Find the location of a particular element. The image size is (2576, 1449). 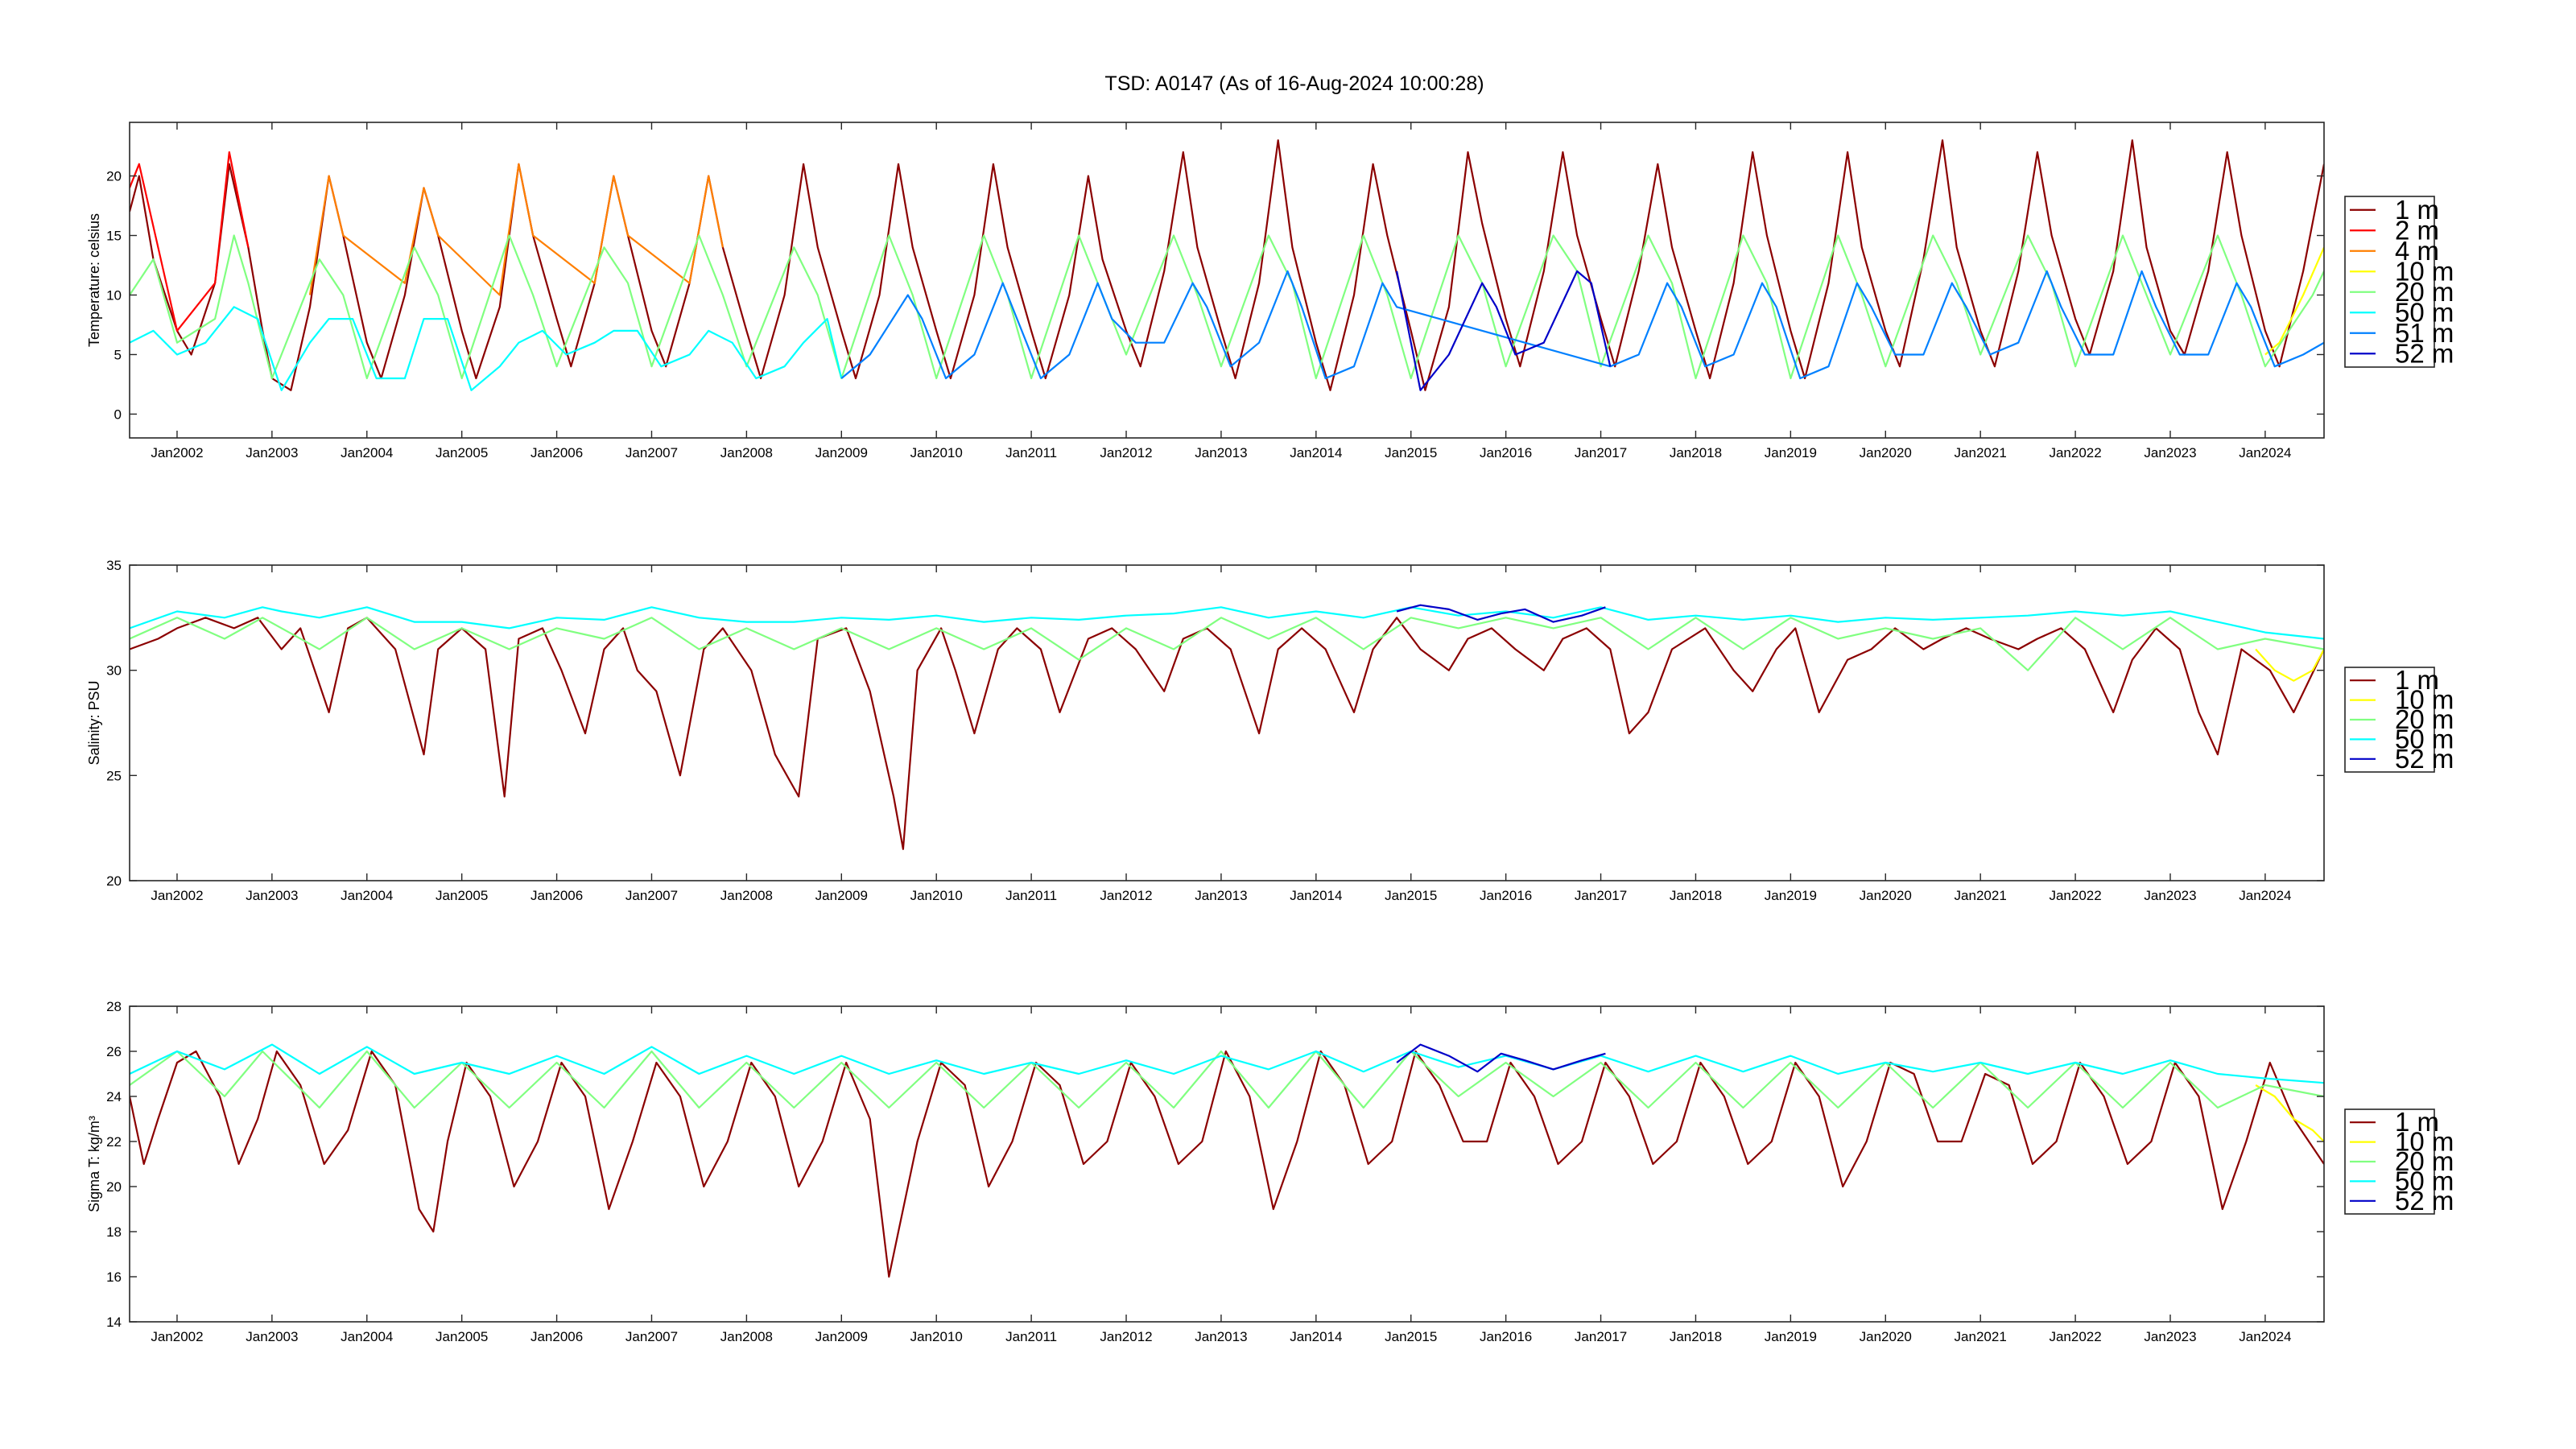

salinity-x-tick-label: Jan2011 is located at coordinates (1031, 895).